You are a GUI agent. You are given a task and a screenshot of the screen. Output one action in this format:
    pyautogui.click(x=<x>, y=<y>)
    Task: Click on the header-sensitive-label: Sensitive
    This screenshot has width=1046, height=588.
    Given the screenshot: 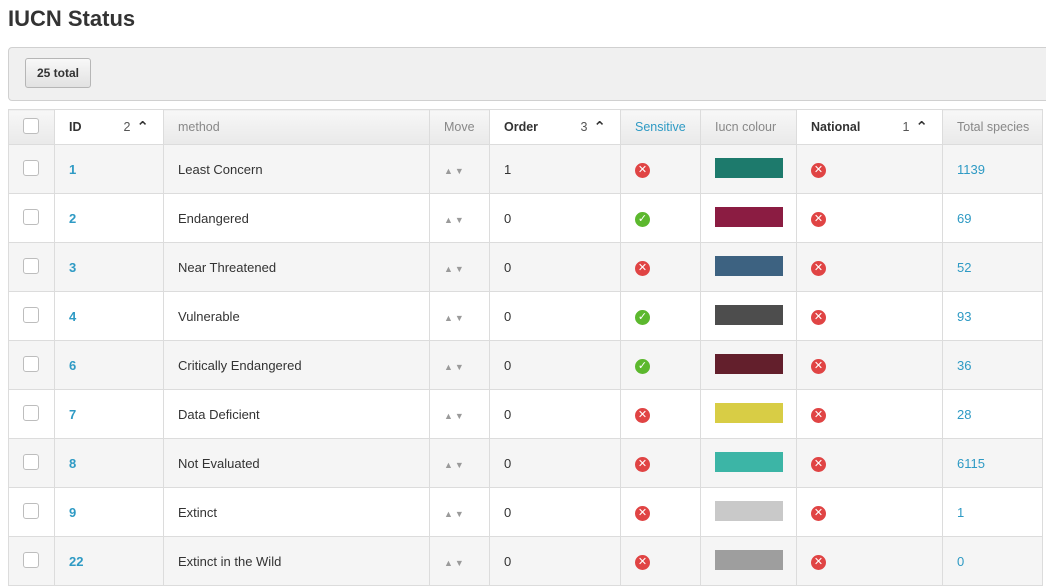 What is the action you would take?
    pyautogui.click(x=660, y=127)
    